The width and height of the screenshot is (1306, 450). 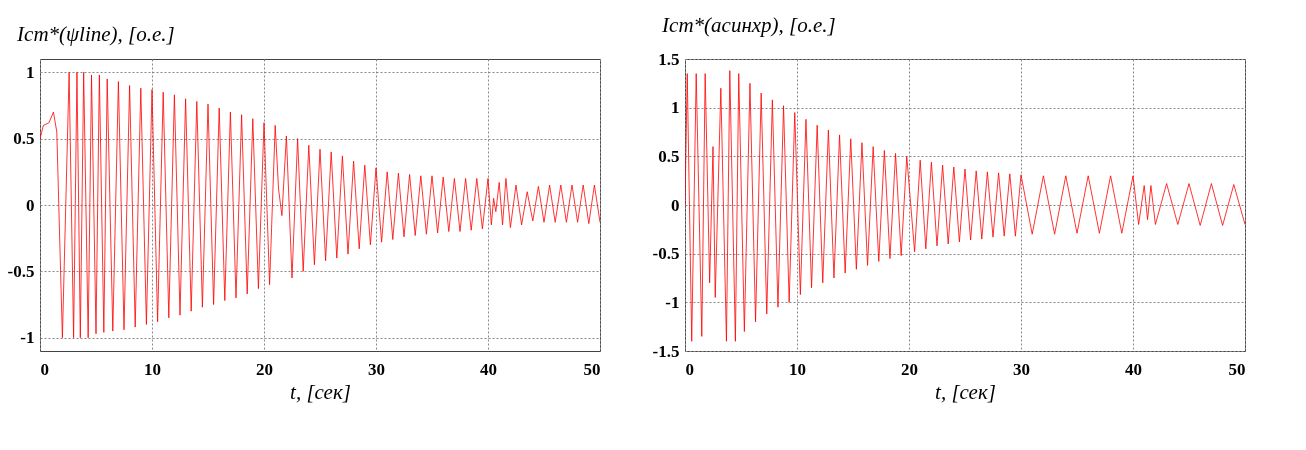 I want to click on y-axis-title: Icm*(асинхр), [о.е.], so click(x=748, y=25).